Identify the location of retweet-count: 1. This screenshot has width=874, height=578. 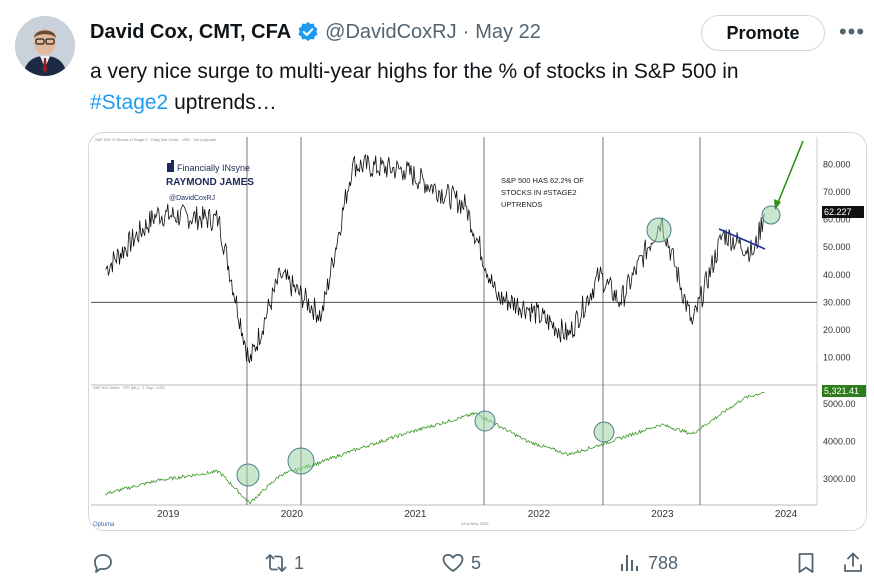
(299, 562).